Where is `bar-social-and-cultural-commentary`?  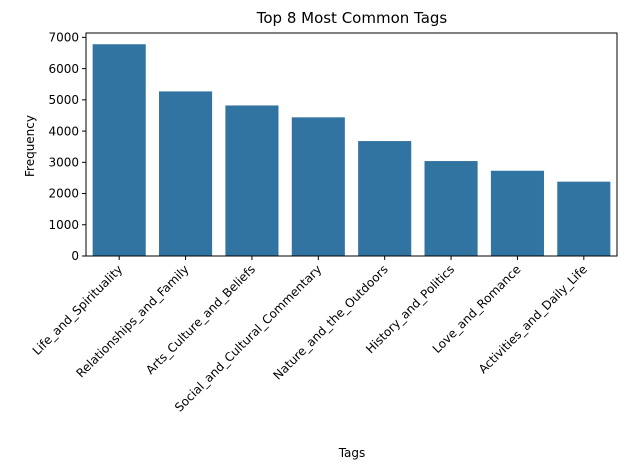
bar-social-and-cultural-commentary is located at coordinates (318, 186).